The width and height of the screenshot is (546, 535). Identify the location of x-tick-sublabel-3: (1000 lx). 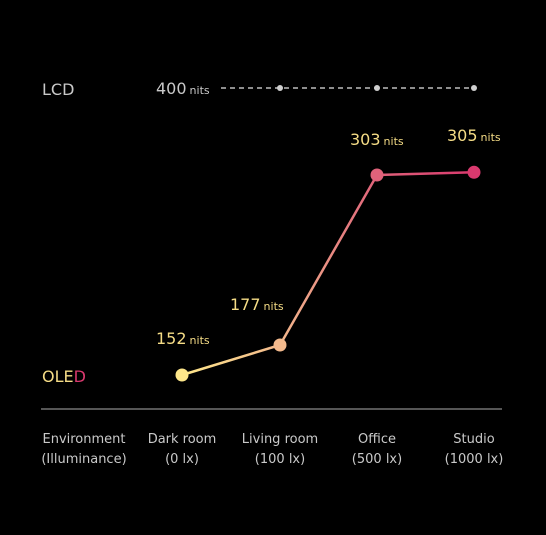
(474, 459).